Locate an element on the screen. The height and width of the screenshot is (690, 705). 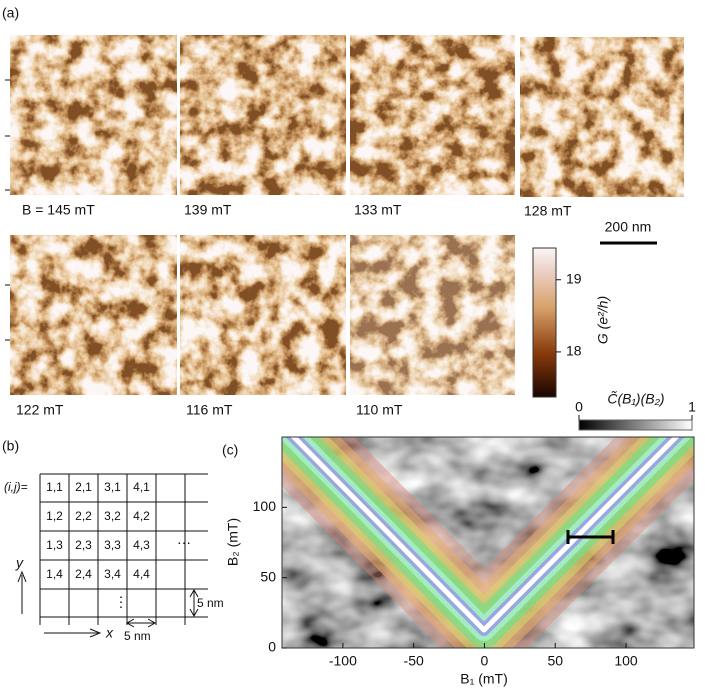
image-label: 139 mT is located at coordinates (208, 210).